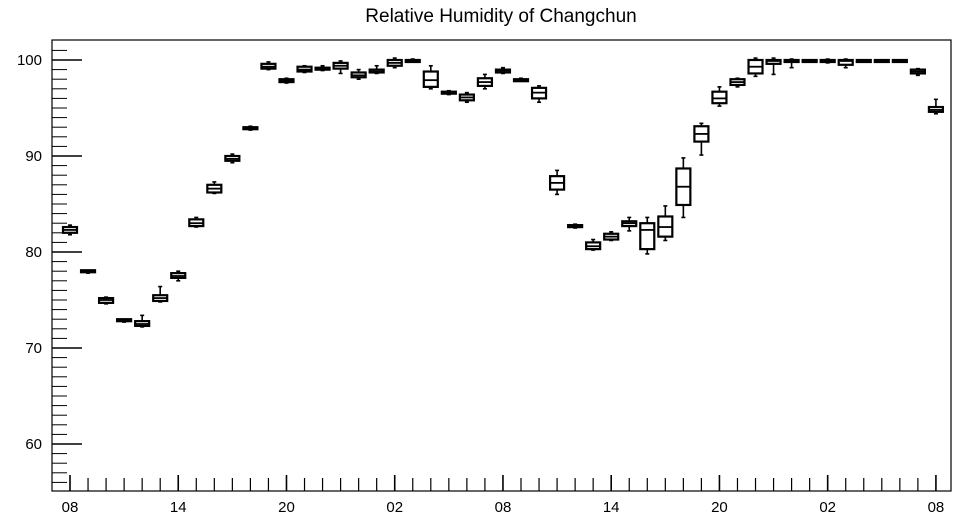 This screenshot has height=520, width=957. What do you see at coordinates (33, 444) in the screenshot?
I see `y-tick-label: 60` at bounding box center [33, 444].